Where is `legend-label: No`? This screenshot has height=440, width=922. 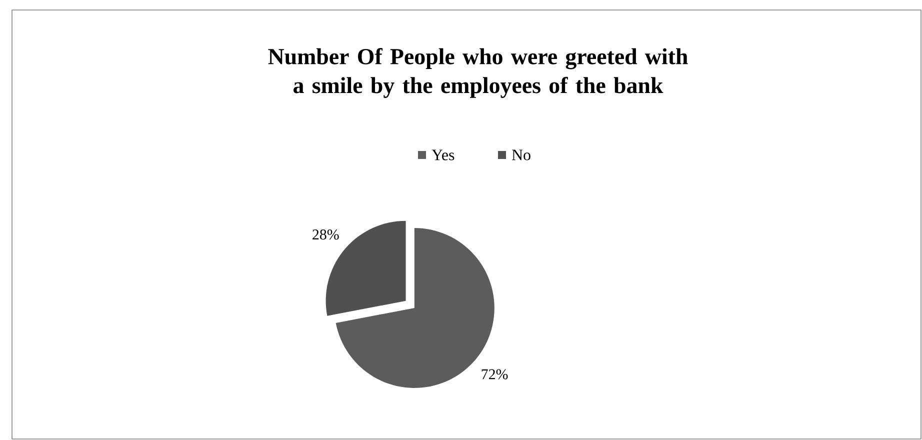 legend-label: No is located at coordinates (521, 155).